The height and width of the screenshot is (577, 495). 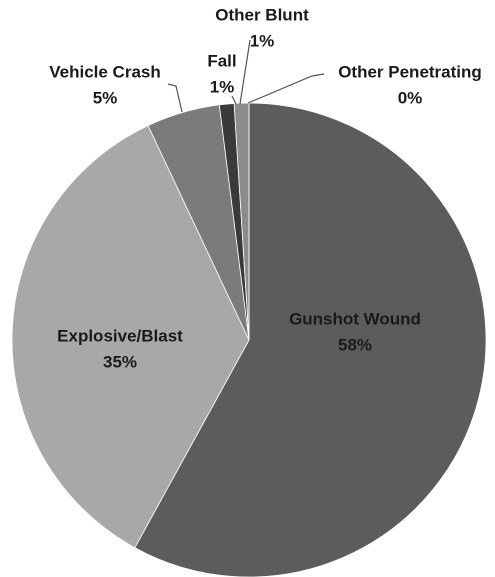 What do you see at coordinates (105, 71) in the screenshot?
I see `slice-label: Vehicle Crash` at bounding box center [105, 71].